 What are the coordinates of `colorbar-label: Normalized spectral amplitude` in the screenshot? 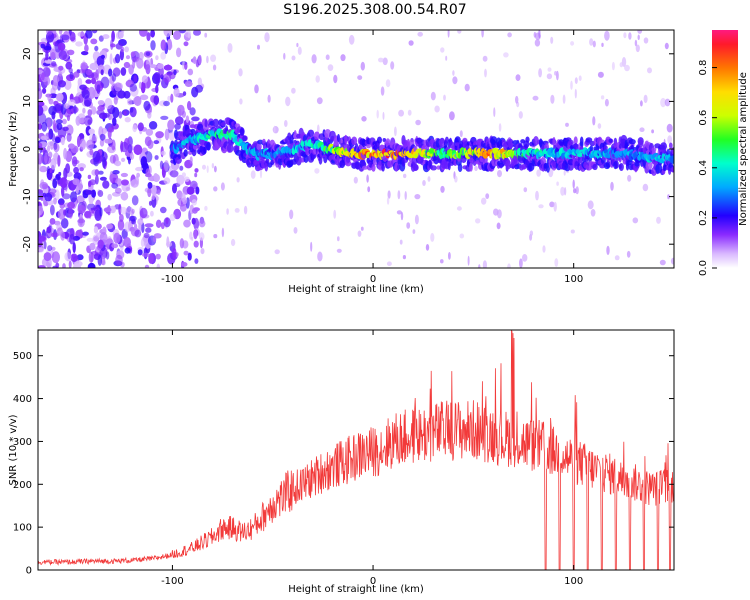 It's located at (743, 149).